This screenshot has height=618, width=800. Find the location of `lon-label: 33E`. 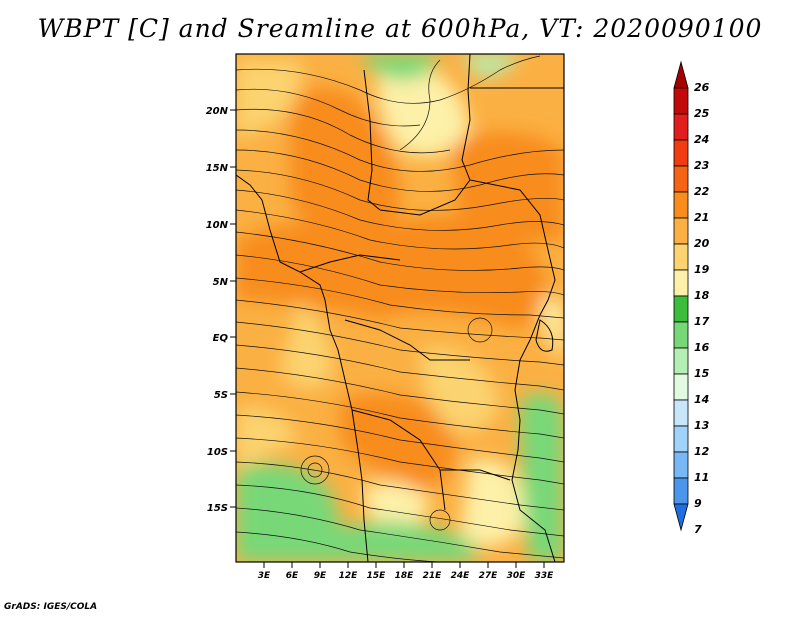

lon-label: 33E is located at coordinates (545, 576).